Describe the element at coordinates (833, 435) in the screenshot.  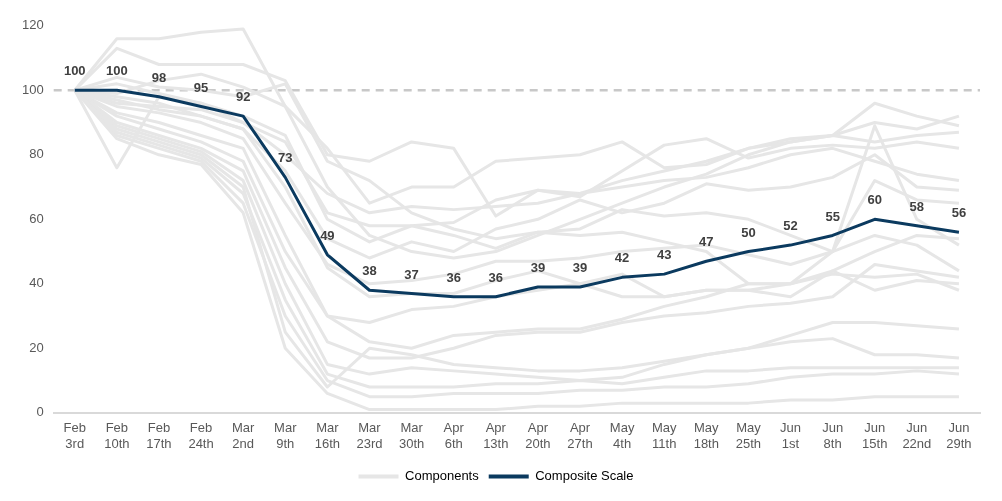
I see `x-tick-label: Jun 8th` at that location.